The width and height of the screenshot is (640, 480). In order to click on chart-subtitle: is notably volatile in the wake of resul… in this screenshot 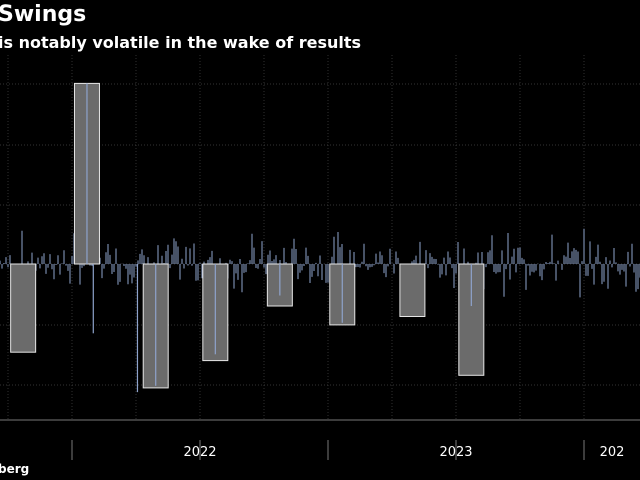, I will do `click(181, 42)`.